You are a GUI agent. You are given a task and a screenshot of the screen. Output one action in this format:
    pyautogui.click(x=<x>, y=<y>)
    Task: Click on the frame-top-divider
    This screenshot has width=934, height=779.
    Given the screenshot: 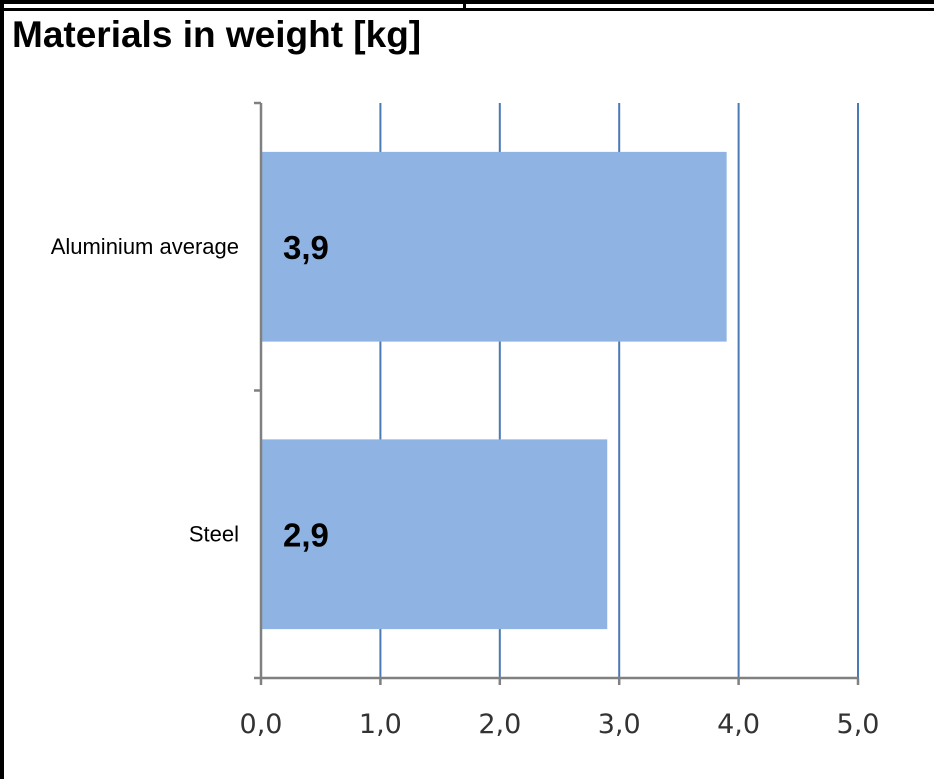 What is the action you would take?
    pyautogui.click(x=464, y=5)
    